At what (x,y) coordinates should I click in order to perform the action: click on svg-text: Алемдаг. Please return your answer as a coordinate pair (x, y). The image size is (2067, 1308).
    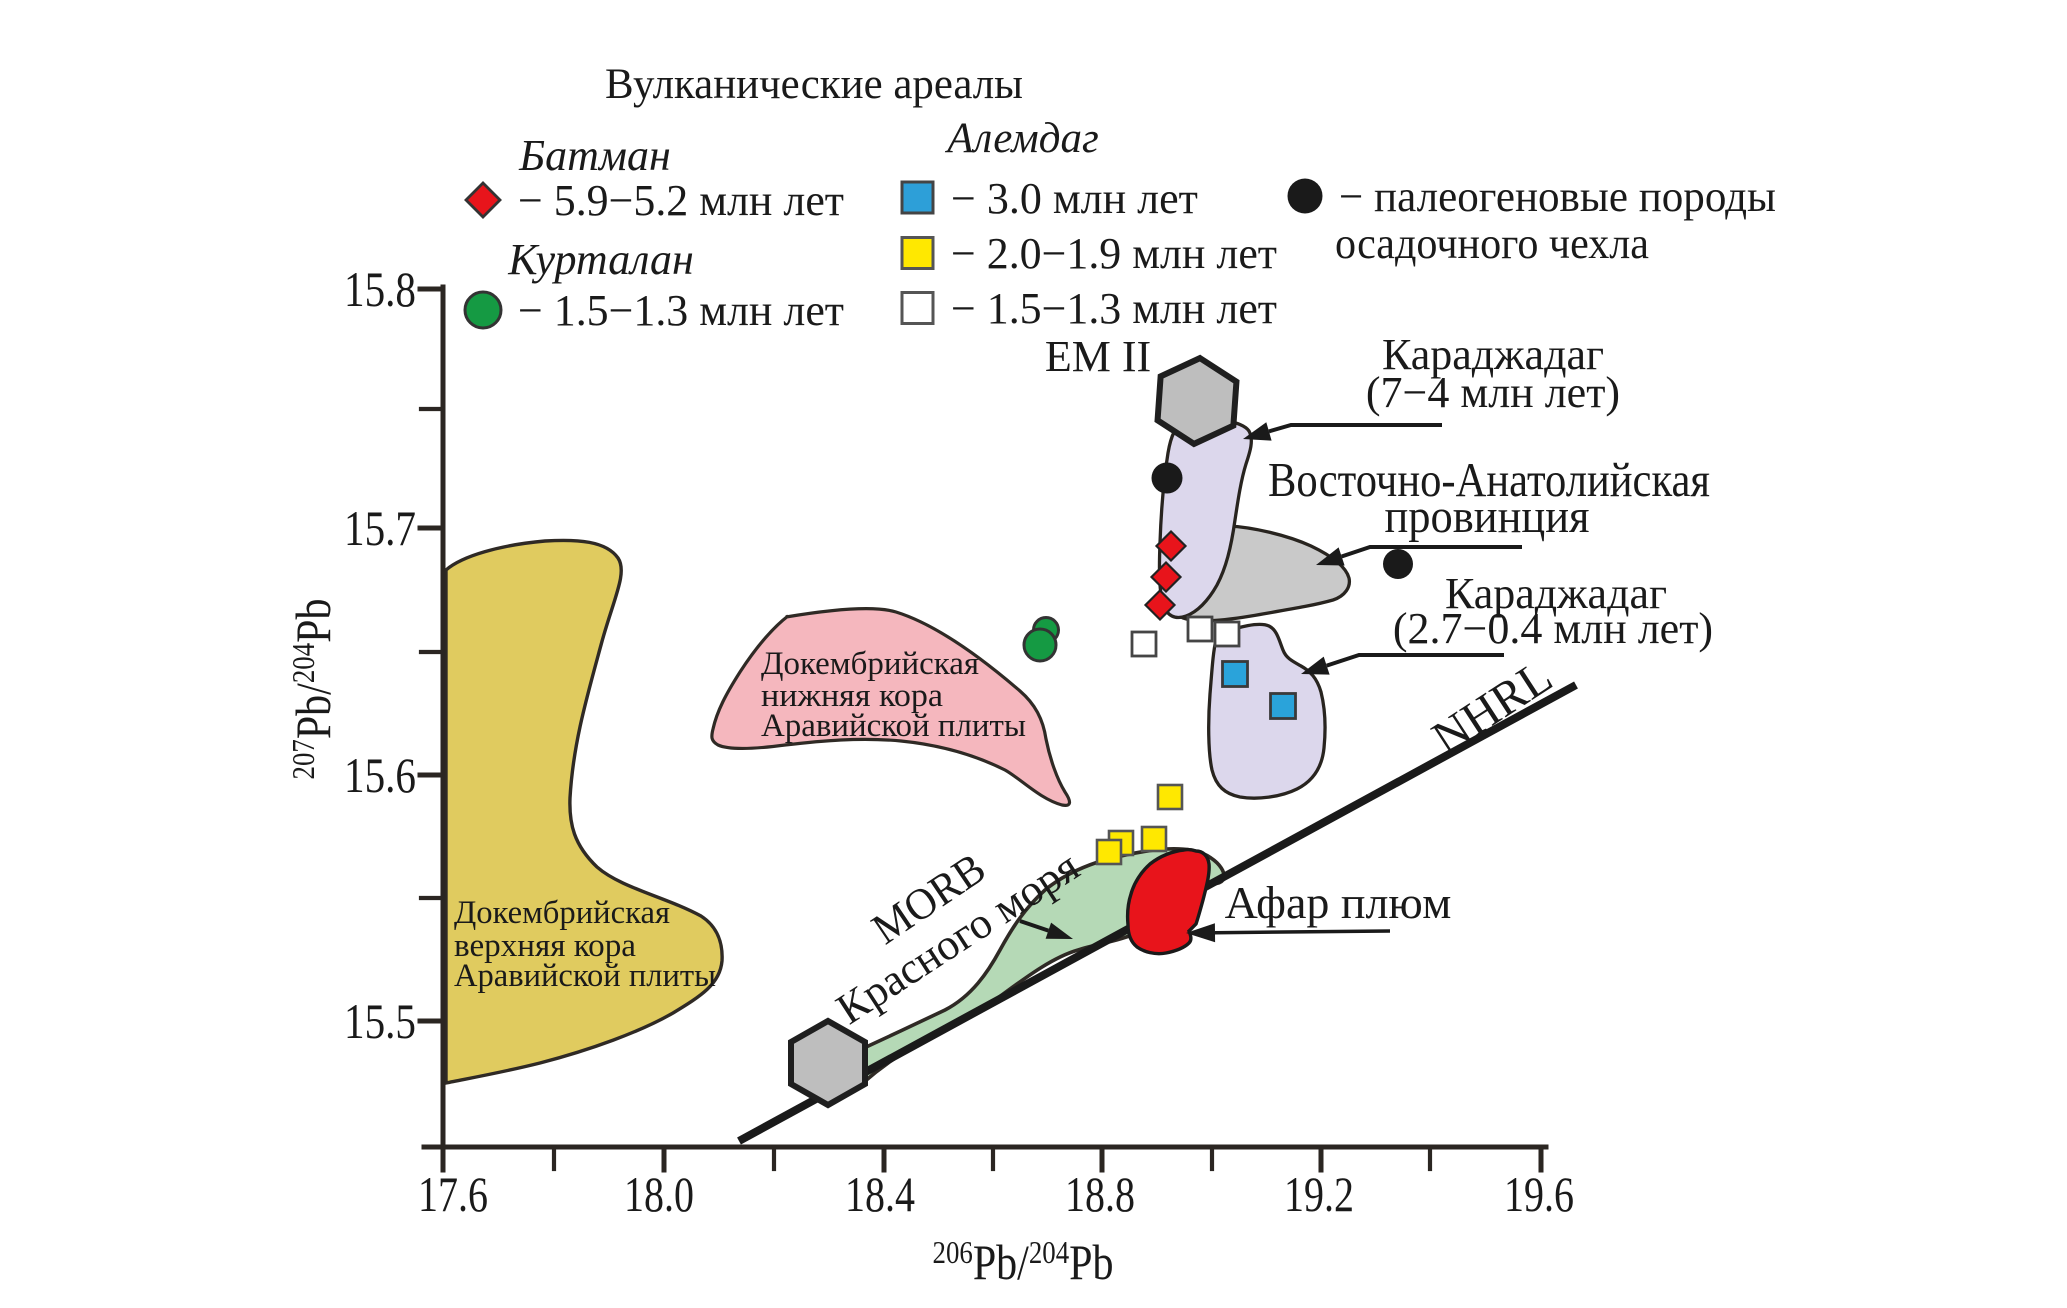
    Looking at the image, I should click on (1021, 138).